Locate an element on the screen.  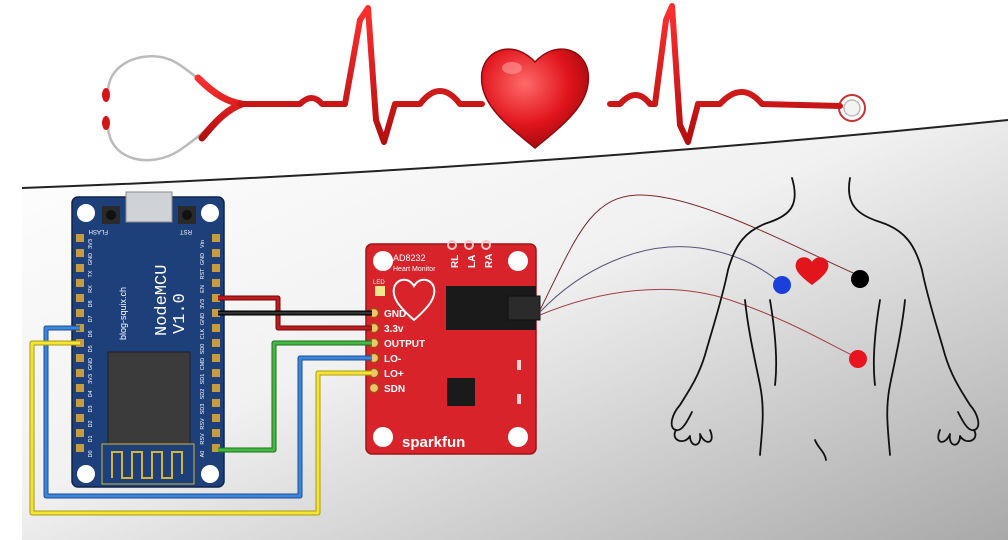
nodemcu-pin-label: EN is located at coordinates (203, 289).